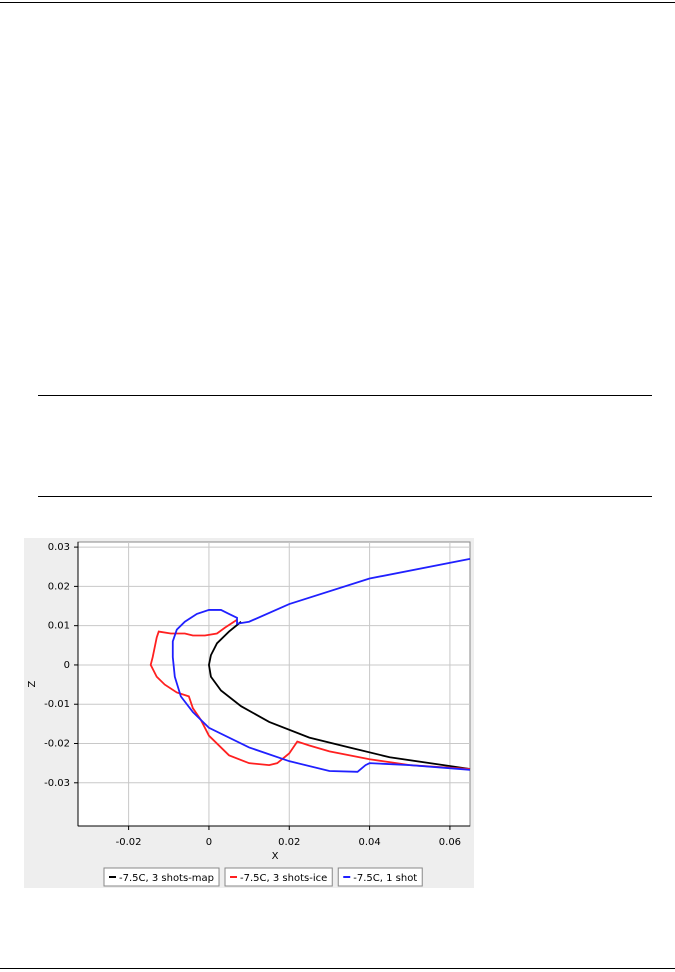 The height and width of the screenshot is (972, 675). I want to click on y-tick-label: 0.02, so click(59, 586).